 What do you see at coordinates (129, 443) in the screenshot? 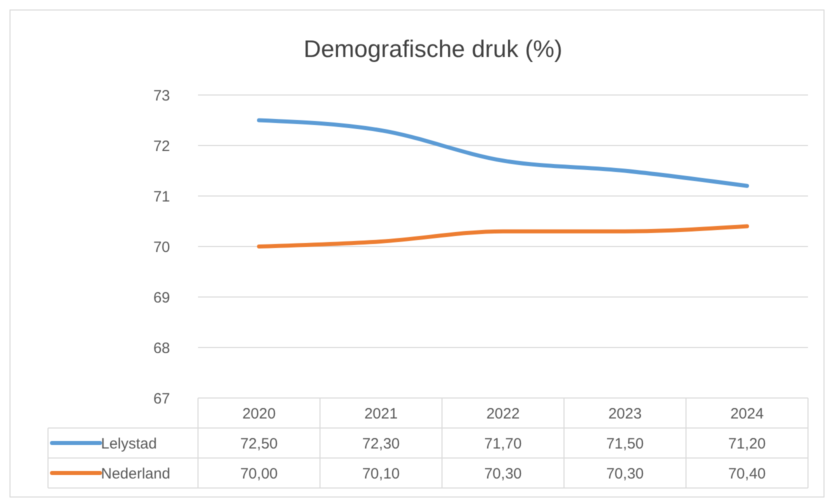
I see `legend-label: Lelystad` at bounding box center [129, 443].